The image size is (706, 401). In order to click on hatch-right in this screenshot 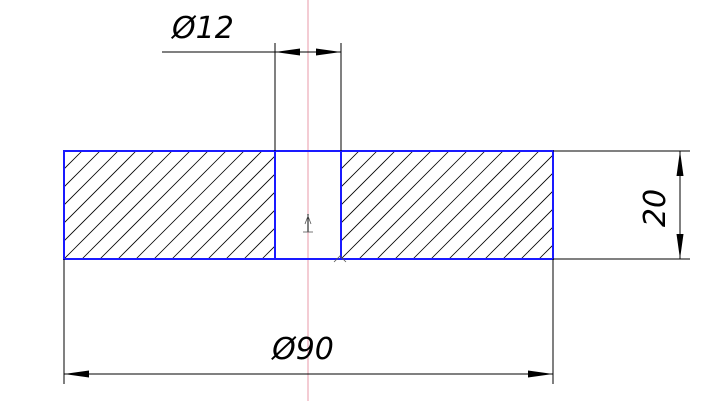, I will do `click(447, 205)`.